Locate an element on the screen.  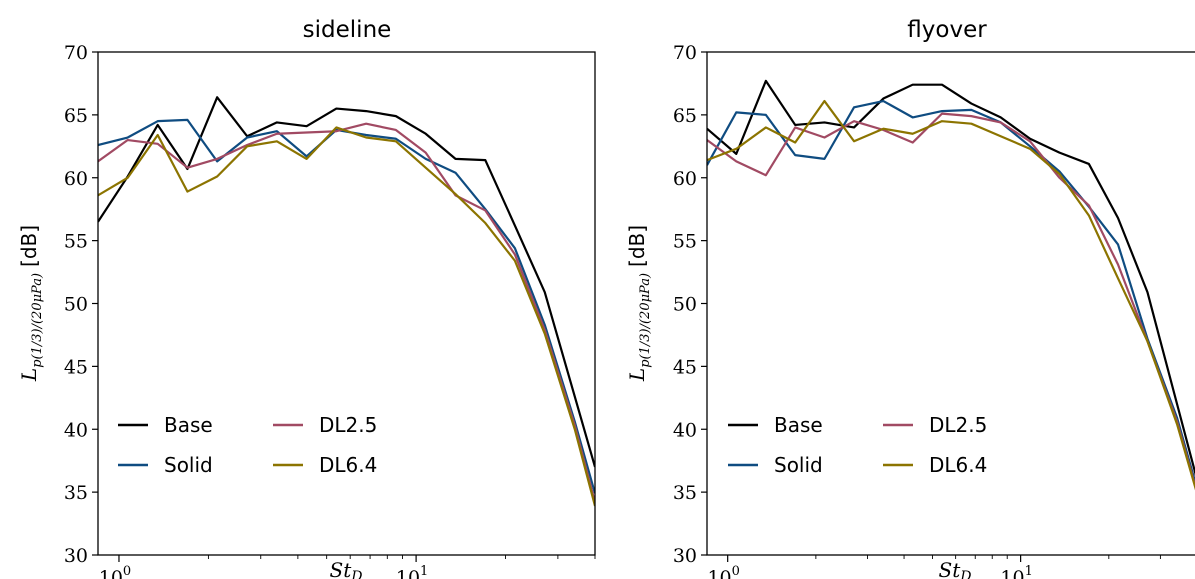
sideline-y-axis-label: Lp(1/3)/(20μPa)[dB] is located at coordinates (31, 303).